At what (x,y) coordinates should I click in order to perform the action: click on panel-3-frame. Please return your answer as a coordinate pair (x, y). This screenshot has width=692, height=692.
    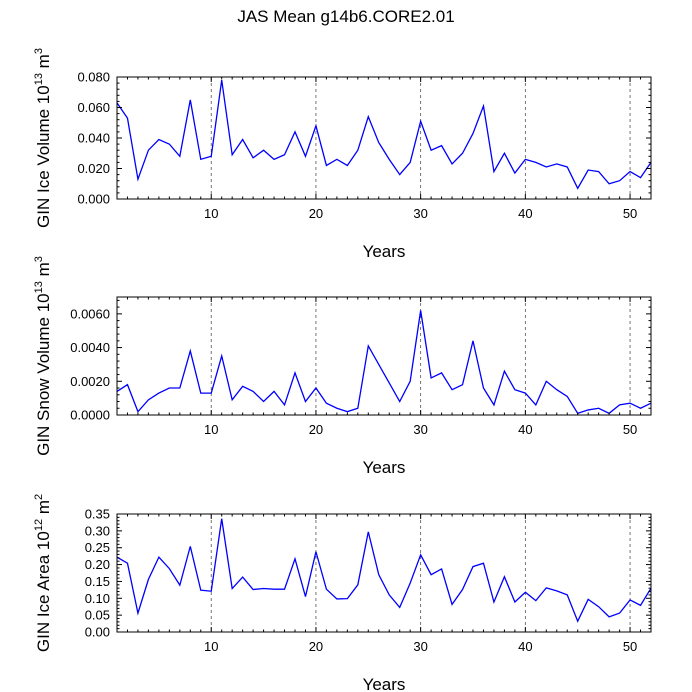
    Looking at the image, I should click on (384, 573).